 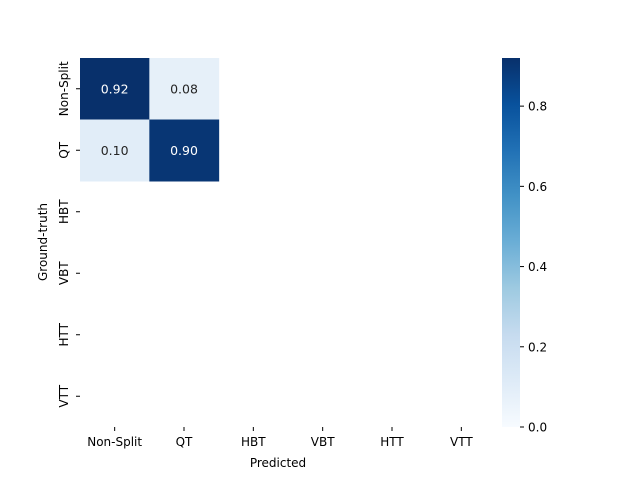 I want to click on colorbar-gradient, so click(x=511, y=242).